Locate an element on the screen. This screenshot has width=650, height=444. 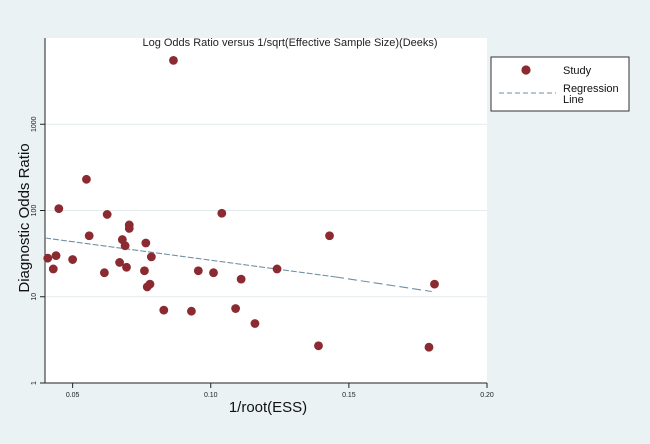
y-tick-label: 100 is located at coordinates (34, 211).